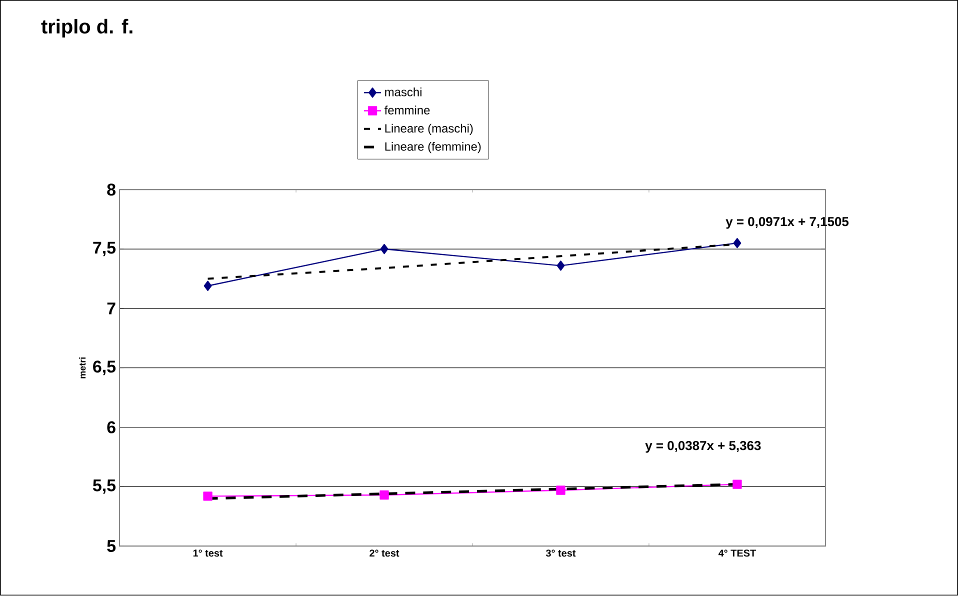 Image resolution: width=958 pixels, height=596 pixels. Describe the element at coordinates (433, 148) in the screenshot. I see `legend-label: Lineare (femmine)` at that location.